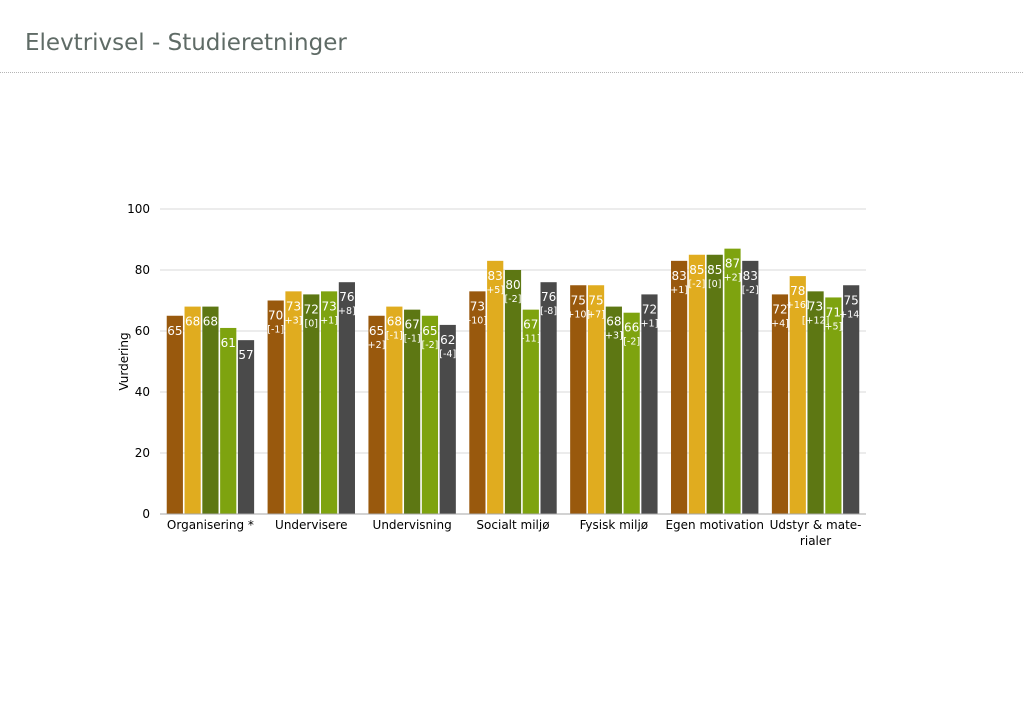 The width and height of the screenshot is (1023, 723). I want to click on bar-change-label: -11], so click(530, 339).